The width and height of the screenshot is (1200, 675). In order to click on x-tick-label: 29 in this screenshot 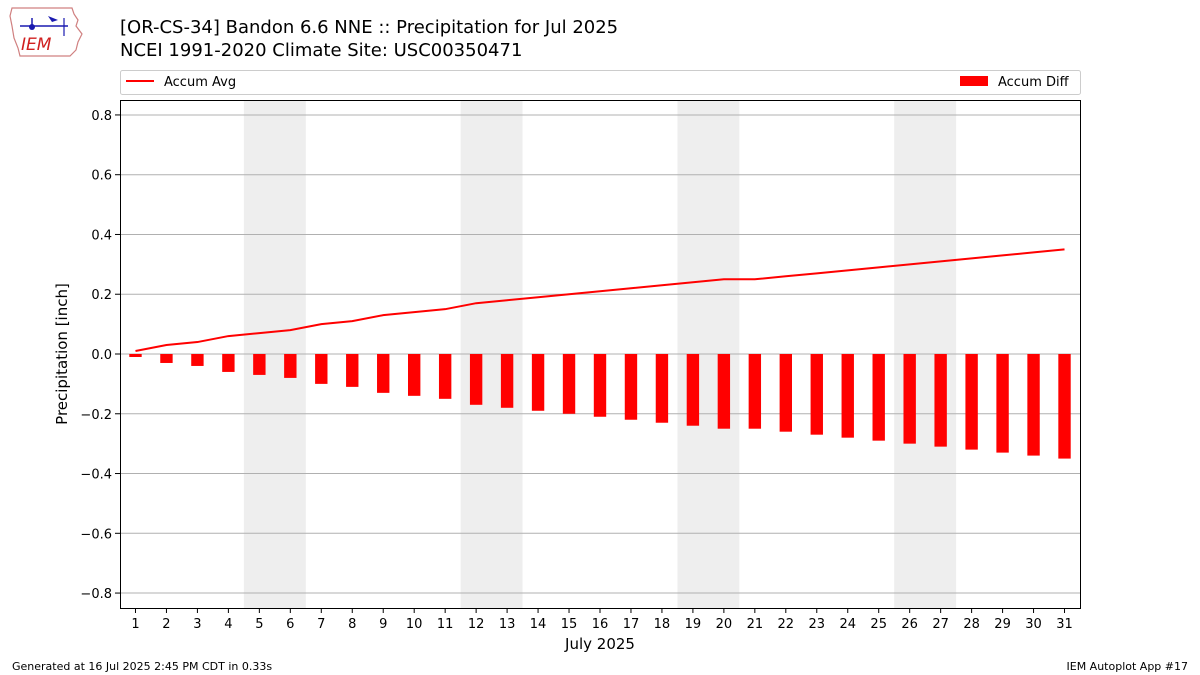, I will do `click(1002, 624)`.